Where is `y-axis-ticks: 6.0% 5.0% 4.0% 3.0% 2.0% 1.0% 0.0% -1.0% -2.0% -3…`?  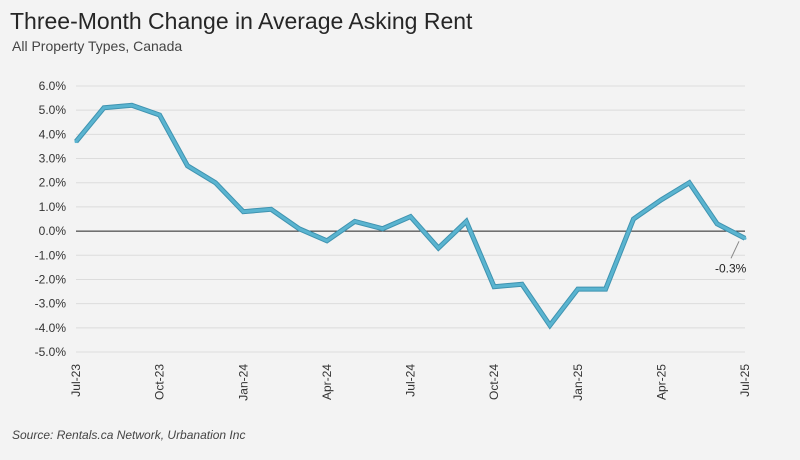
y-axis-ticks: 6.0% 5.0% 4.0% 3.0% 2.0% 1.0% 0.0% -1.0% -2.0% -3… is located at coordinates (51, 219).